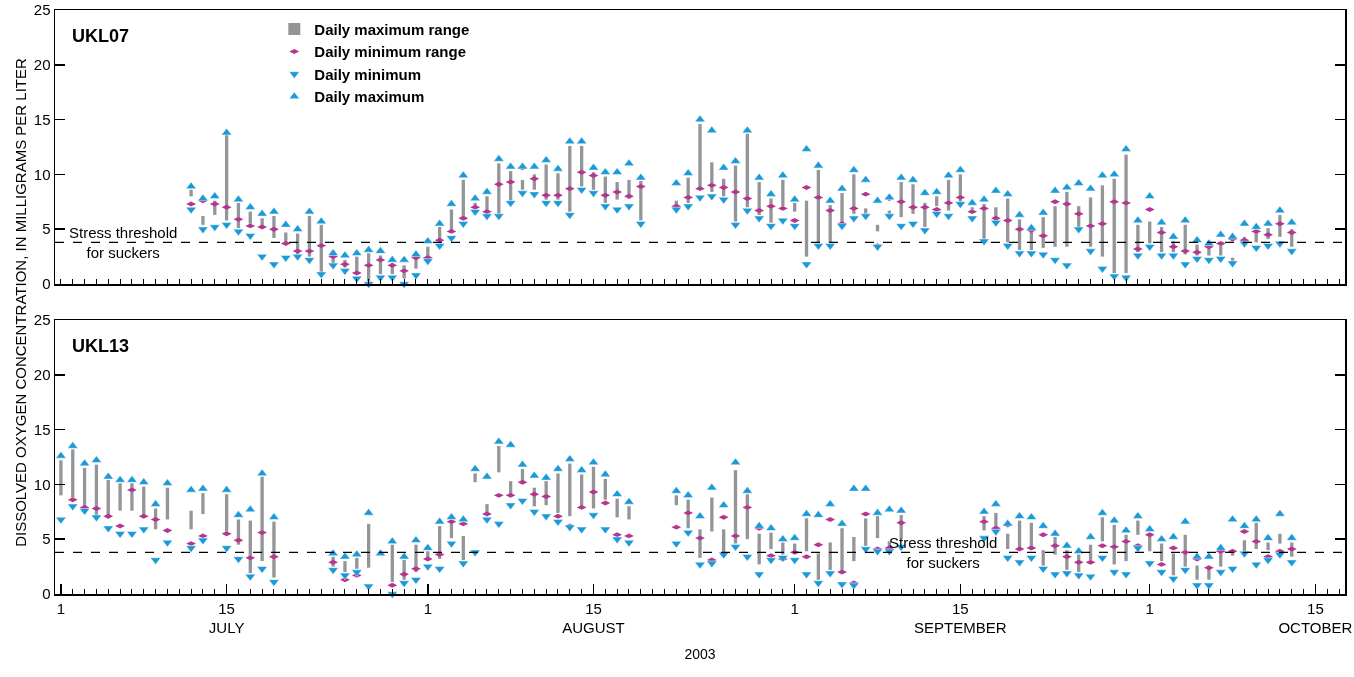 The height and width of the screenshot is (677, 1354). What do you see at coordinates (593, 617) in the screenshot?
I see `x-tick-label: 15 AUGUST` at bounding box center [593, 617].